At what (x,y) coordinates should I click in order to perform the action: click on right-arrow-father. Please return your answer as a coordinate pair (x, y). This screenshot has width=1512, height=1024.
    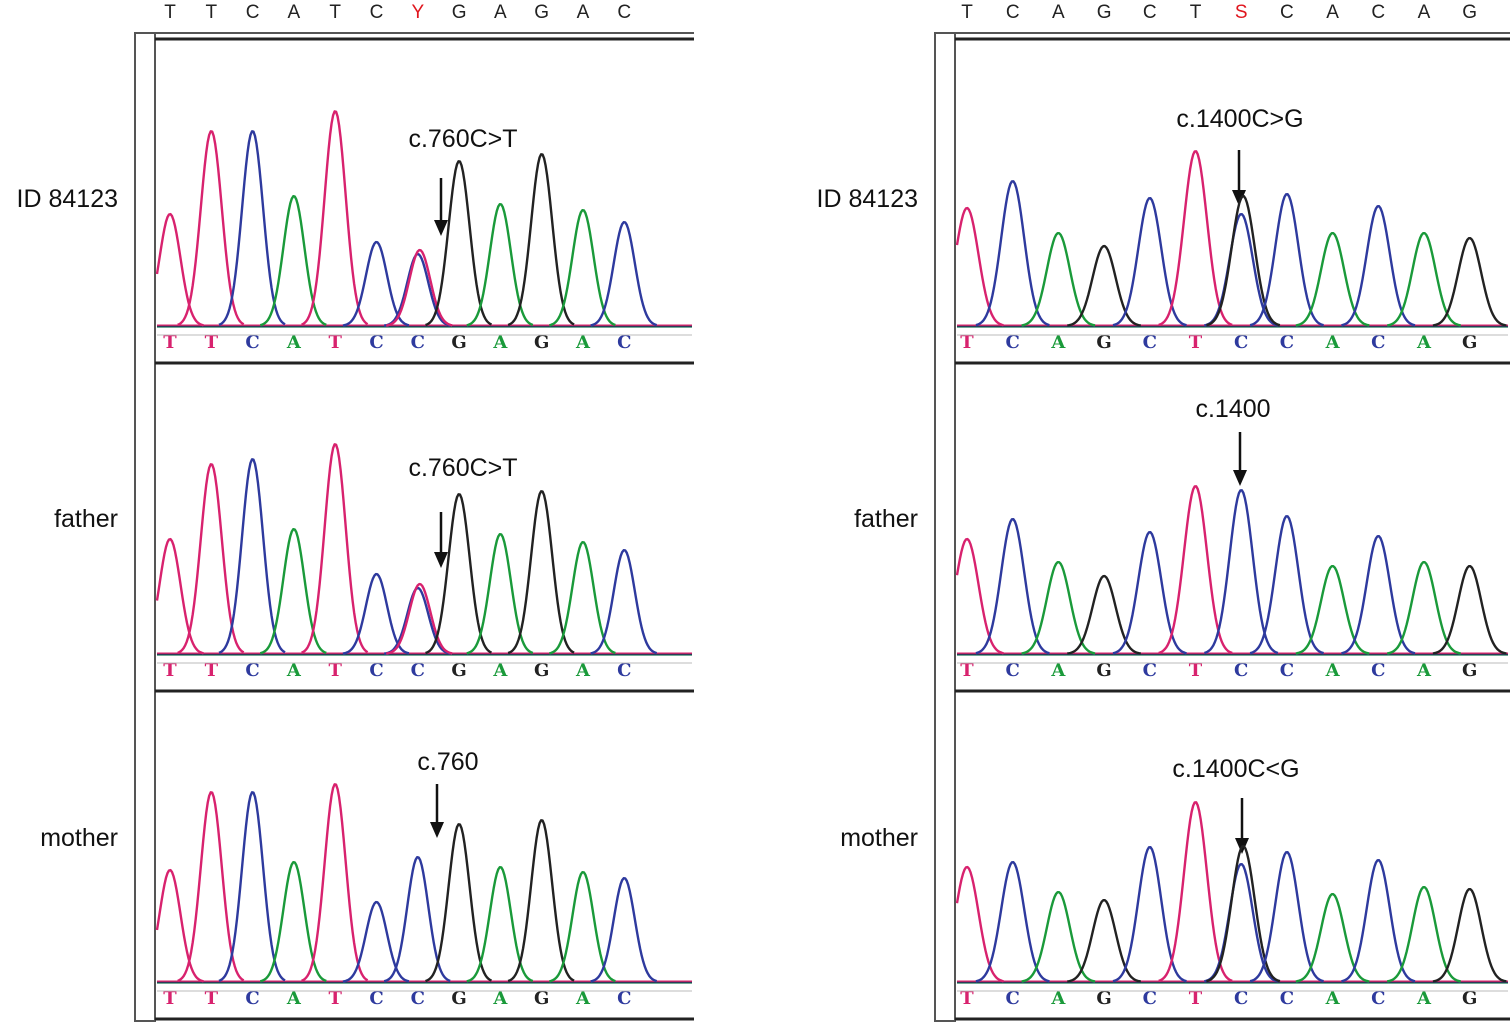
    Looking at the image, I should click on (1240, 459).